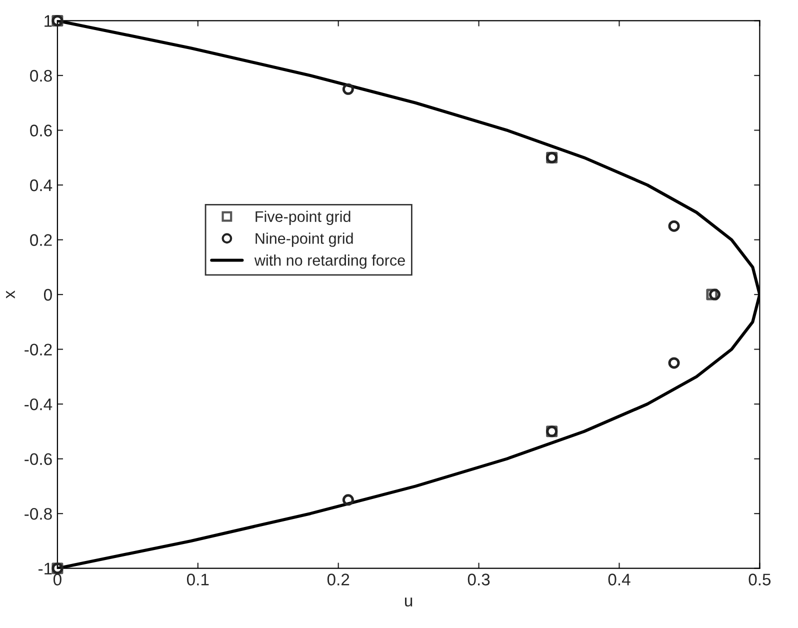  I want to click on y-tick-label: 0.2, so click(41, 240).